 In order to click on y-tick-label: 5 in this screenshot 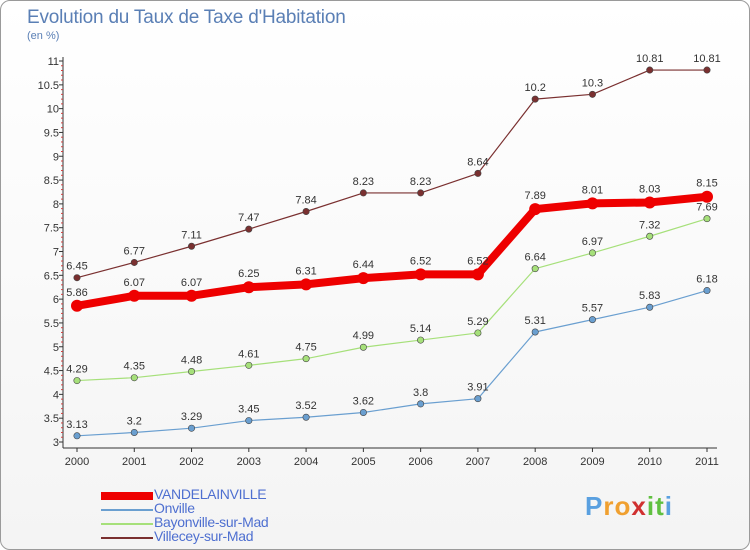, I will do `click(56, 348)`.